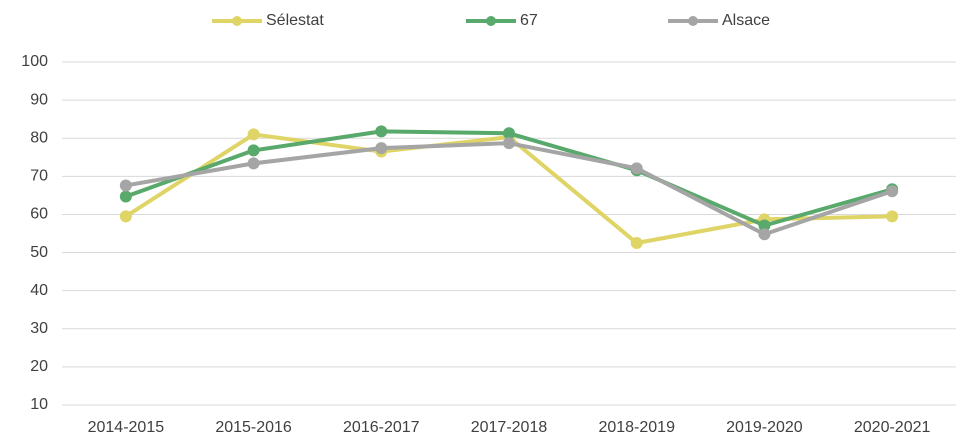  I want to click on legend-label: Sélestat, so click(295, 20).